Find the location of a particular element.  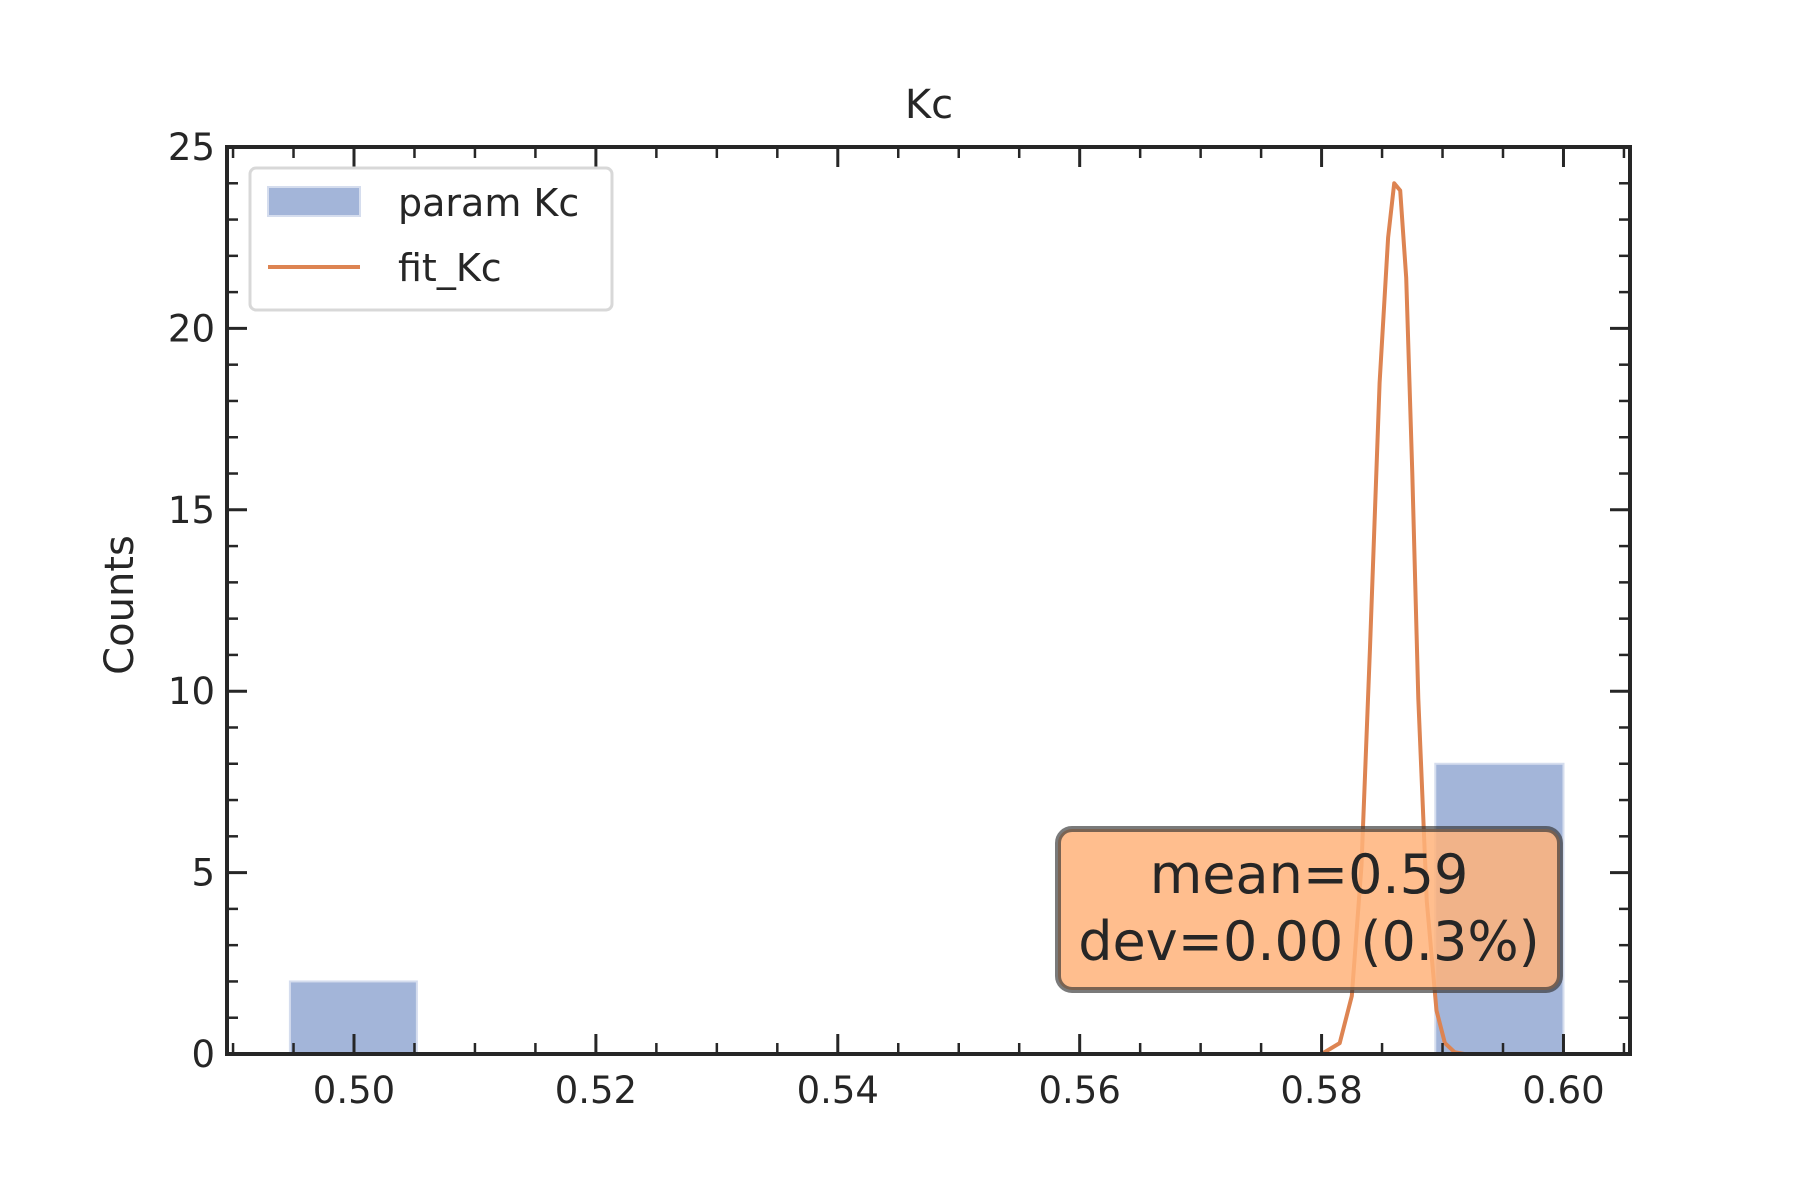

stats-dev-text: dev=0.00 (0.3%) is located at coordinates (1308, 941).